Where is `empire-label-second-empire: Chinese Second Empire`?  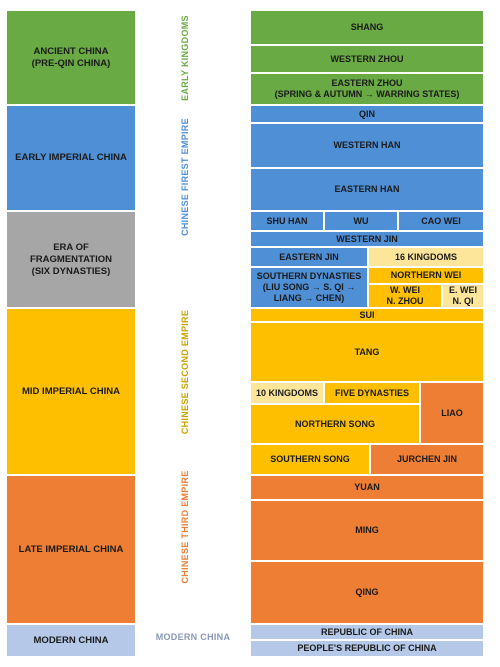 empire-label-second-empire: Chinese Second Empire is located at coordinates (185, 372).